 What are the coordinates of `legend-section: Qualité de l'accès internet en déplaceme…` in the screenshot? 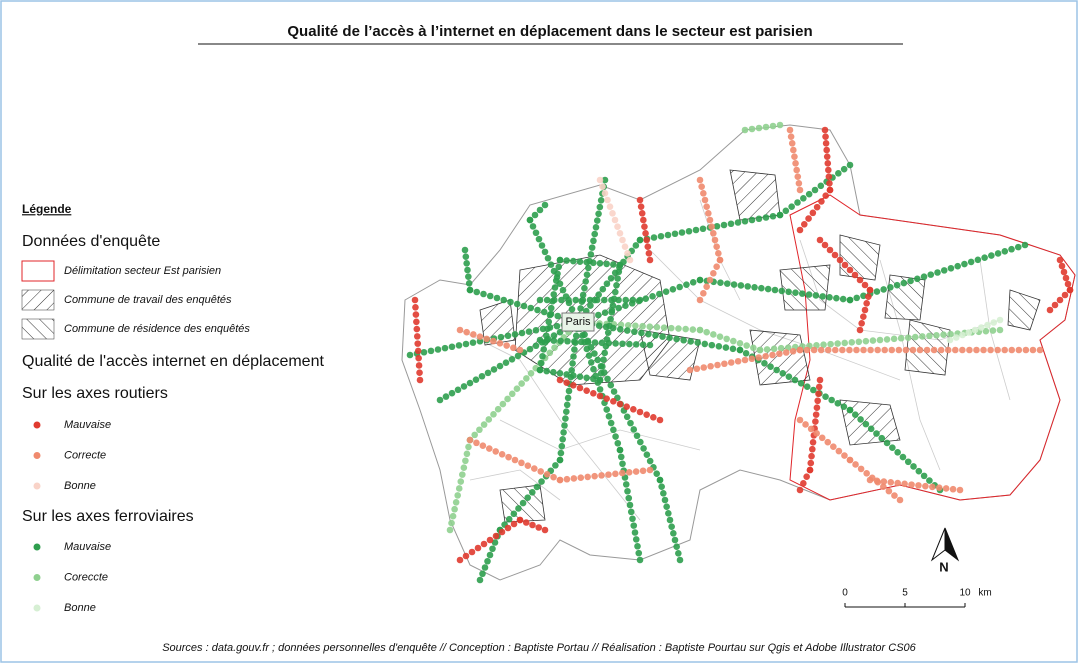 It's located at (173, 361).